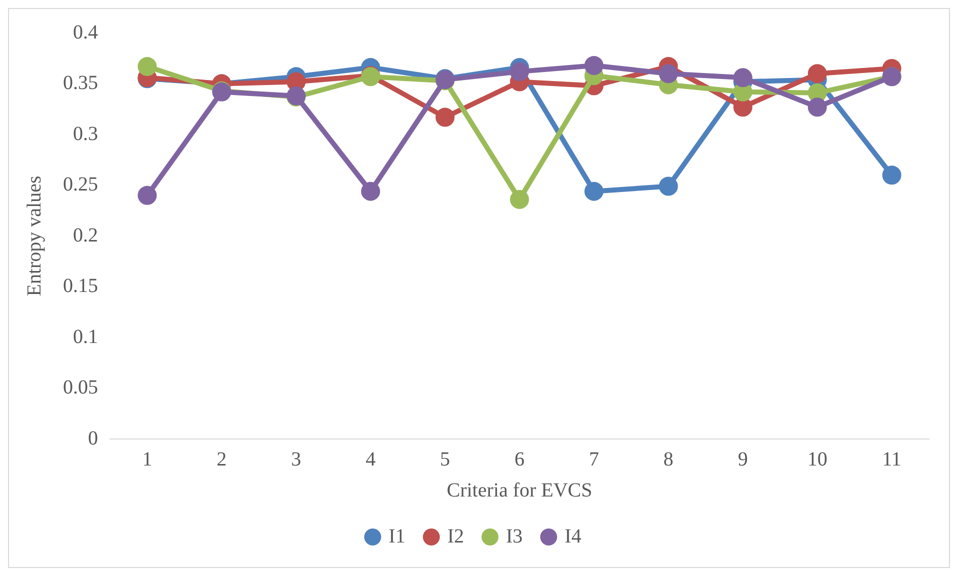 This screenshot has height=576, width=958. What do you see at coordinates (80, 83) in the screenshot?
I see `y-tick-label: 0.35` at bounding box center [80, 83].